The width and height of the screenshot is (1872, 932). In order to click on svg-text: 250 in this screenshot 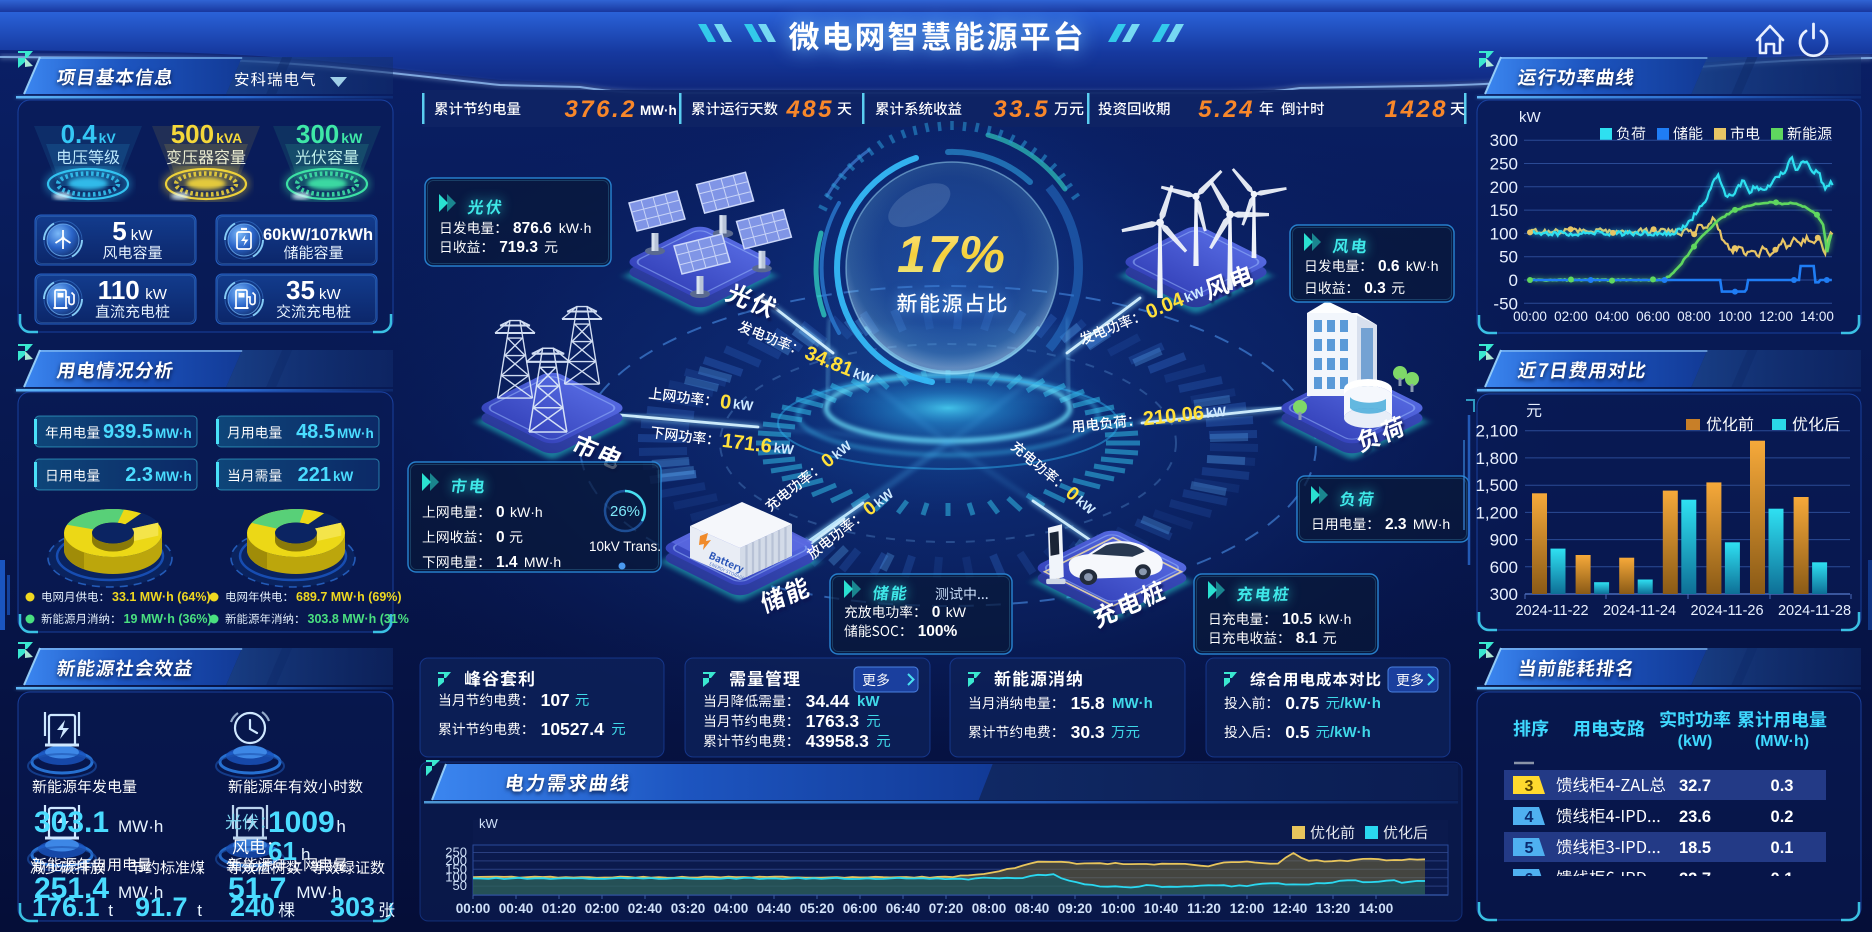, I will do `click(456, 852)`.